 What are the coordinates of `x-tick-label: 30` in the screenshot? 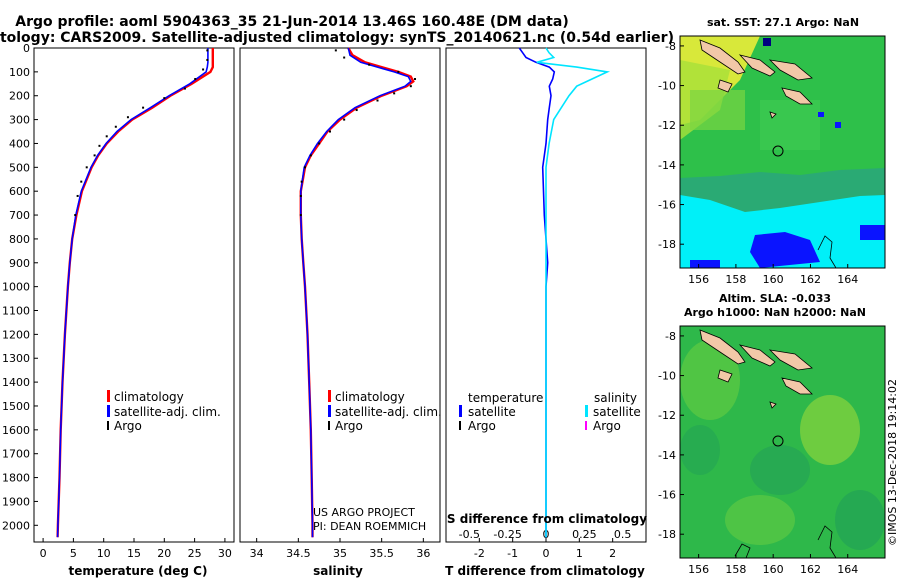 It's located at (225, 553).